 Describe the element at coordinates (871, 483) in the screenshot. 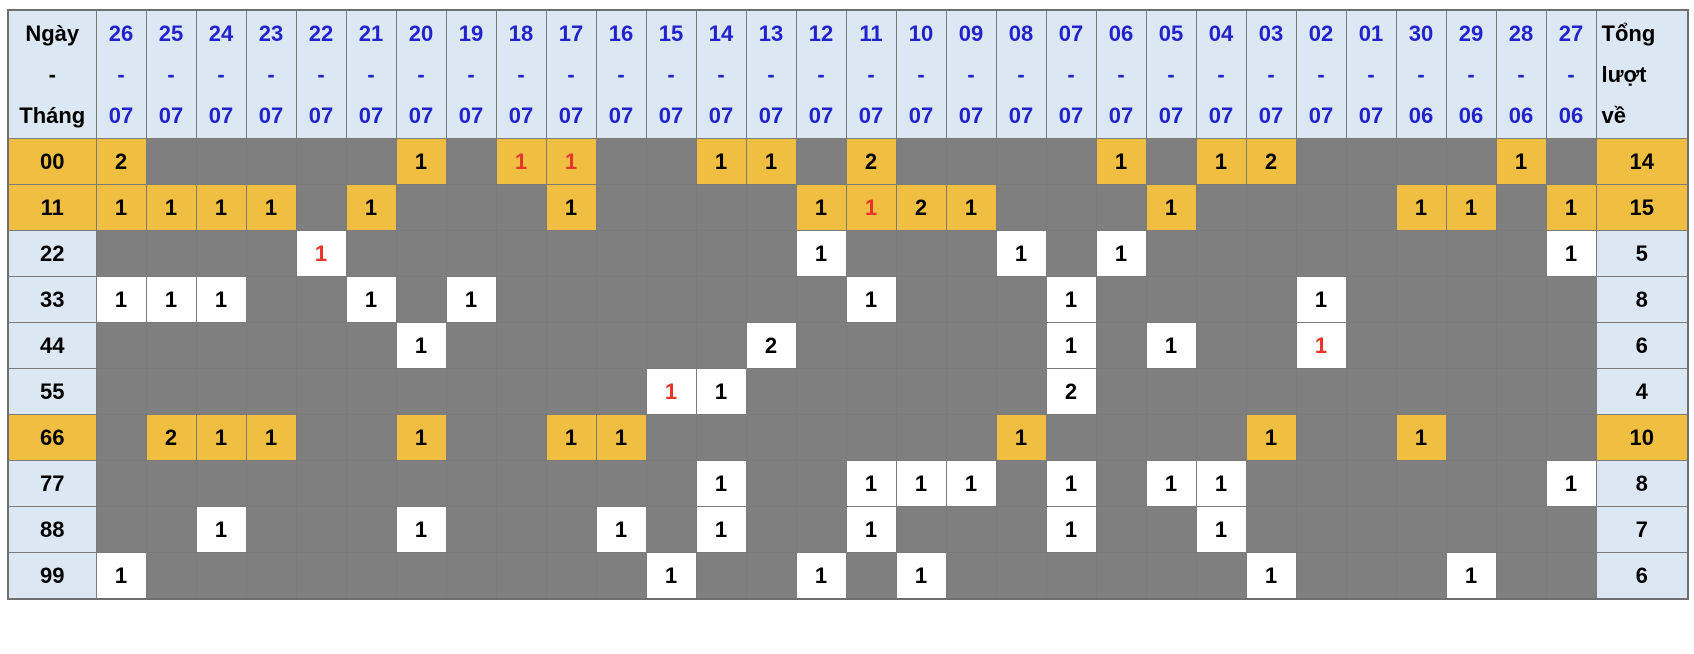

I see `cell-77-11-07: 1` at that location.